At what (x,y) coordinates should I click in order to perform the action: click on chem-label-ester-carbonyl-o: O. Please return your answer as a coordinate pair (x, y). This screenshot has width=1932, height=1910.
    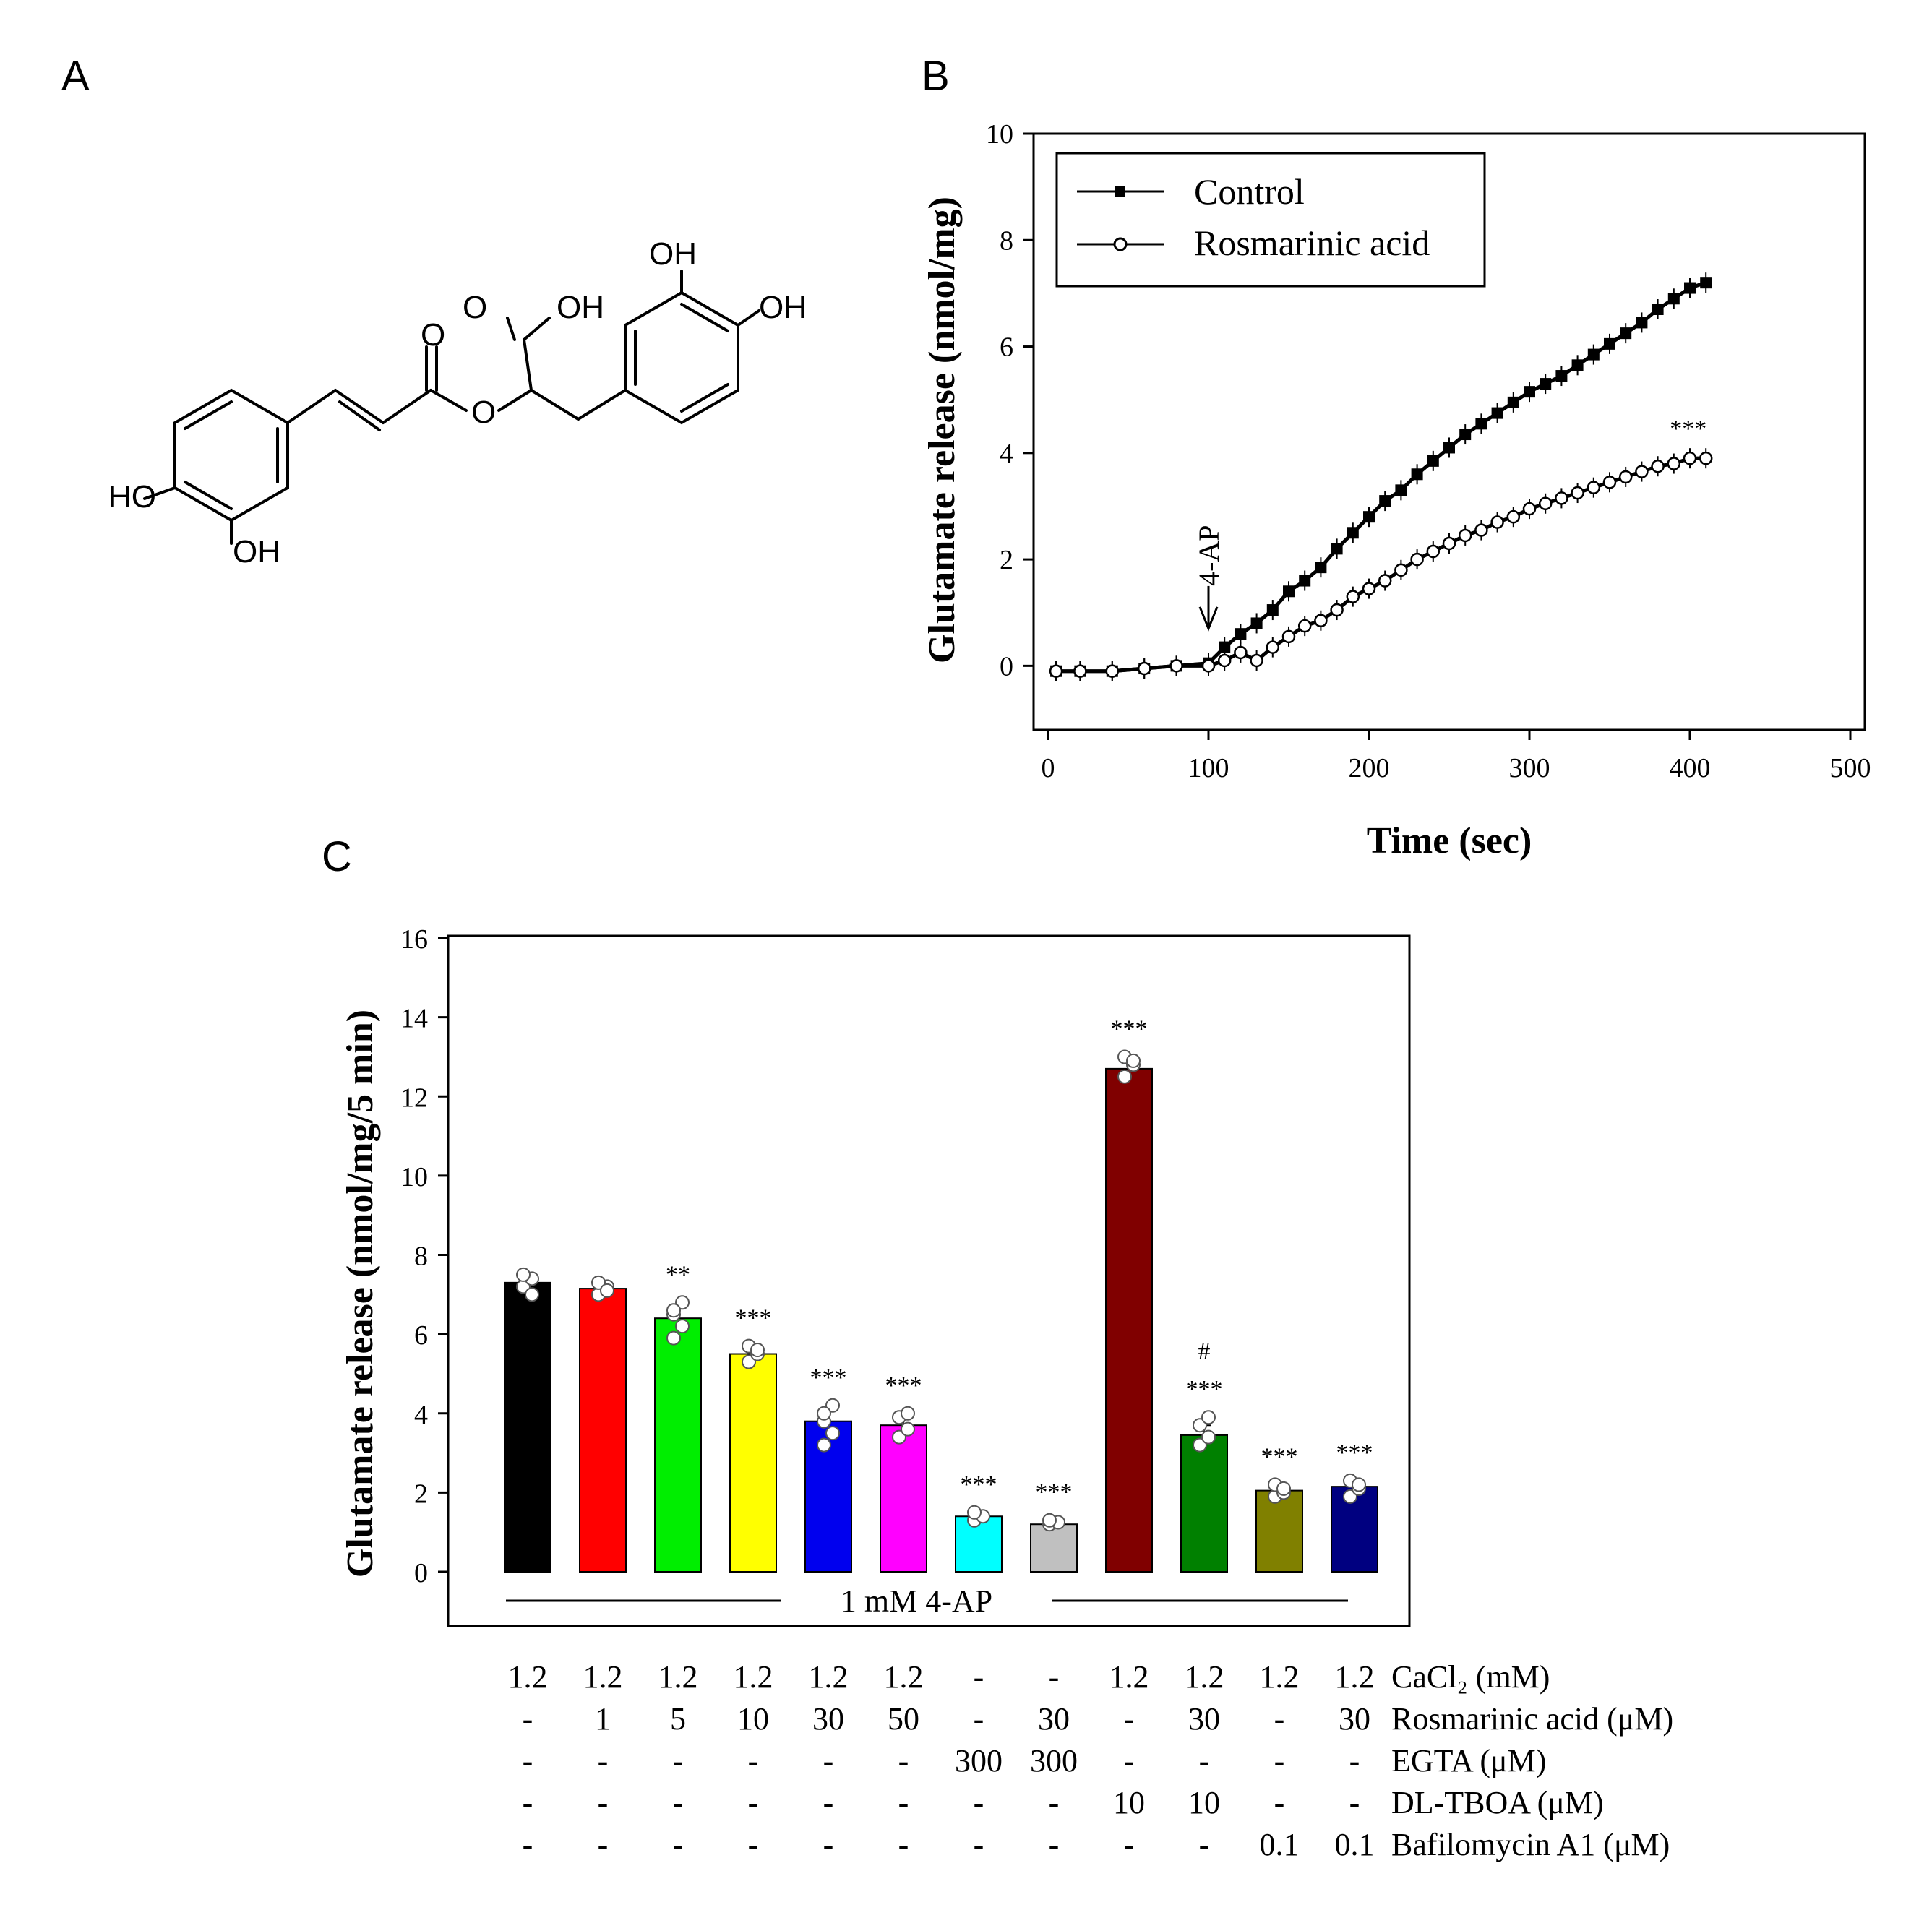
    Looking at the image, I should click on (433, 335).